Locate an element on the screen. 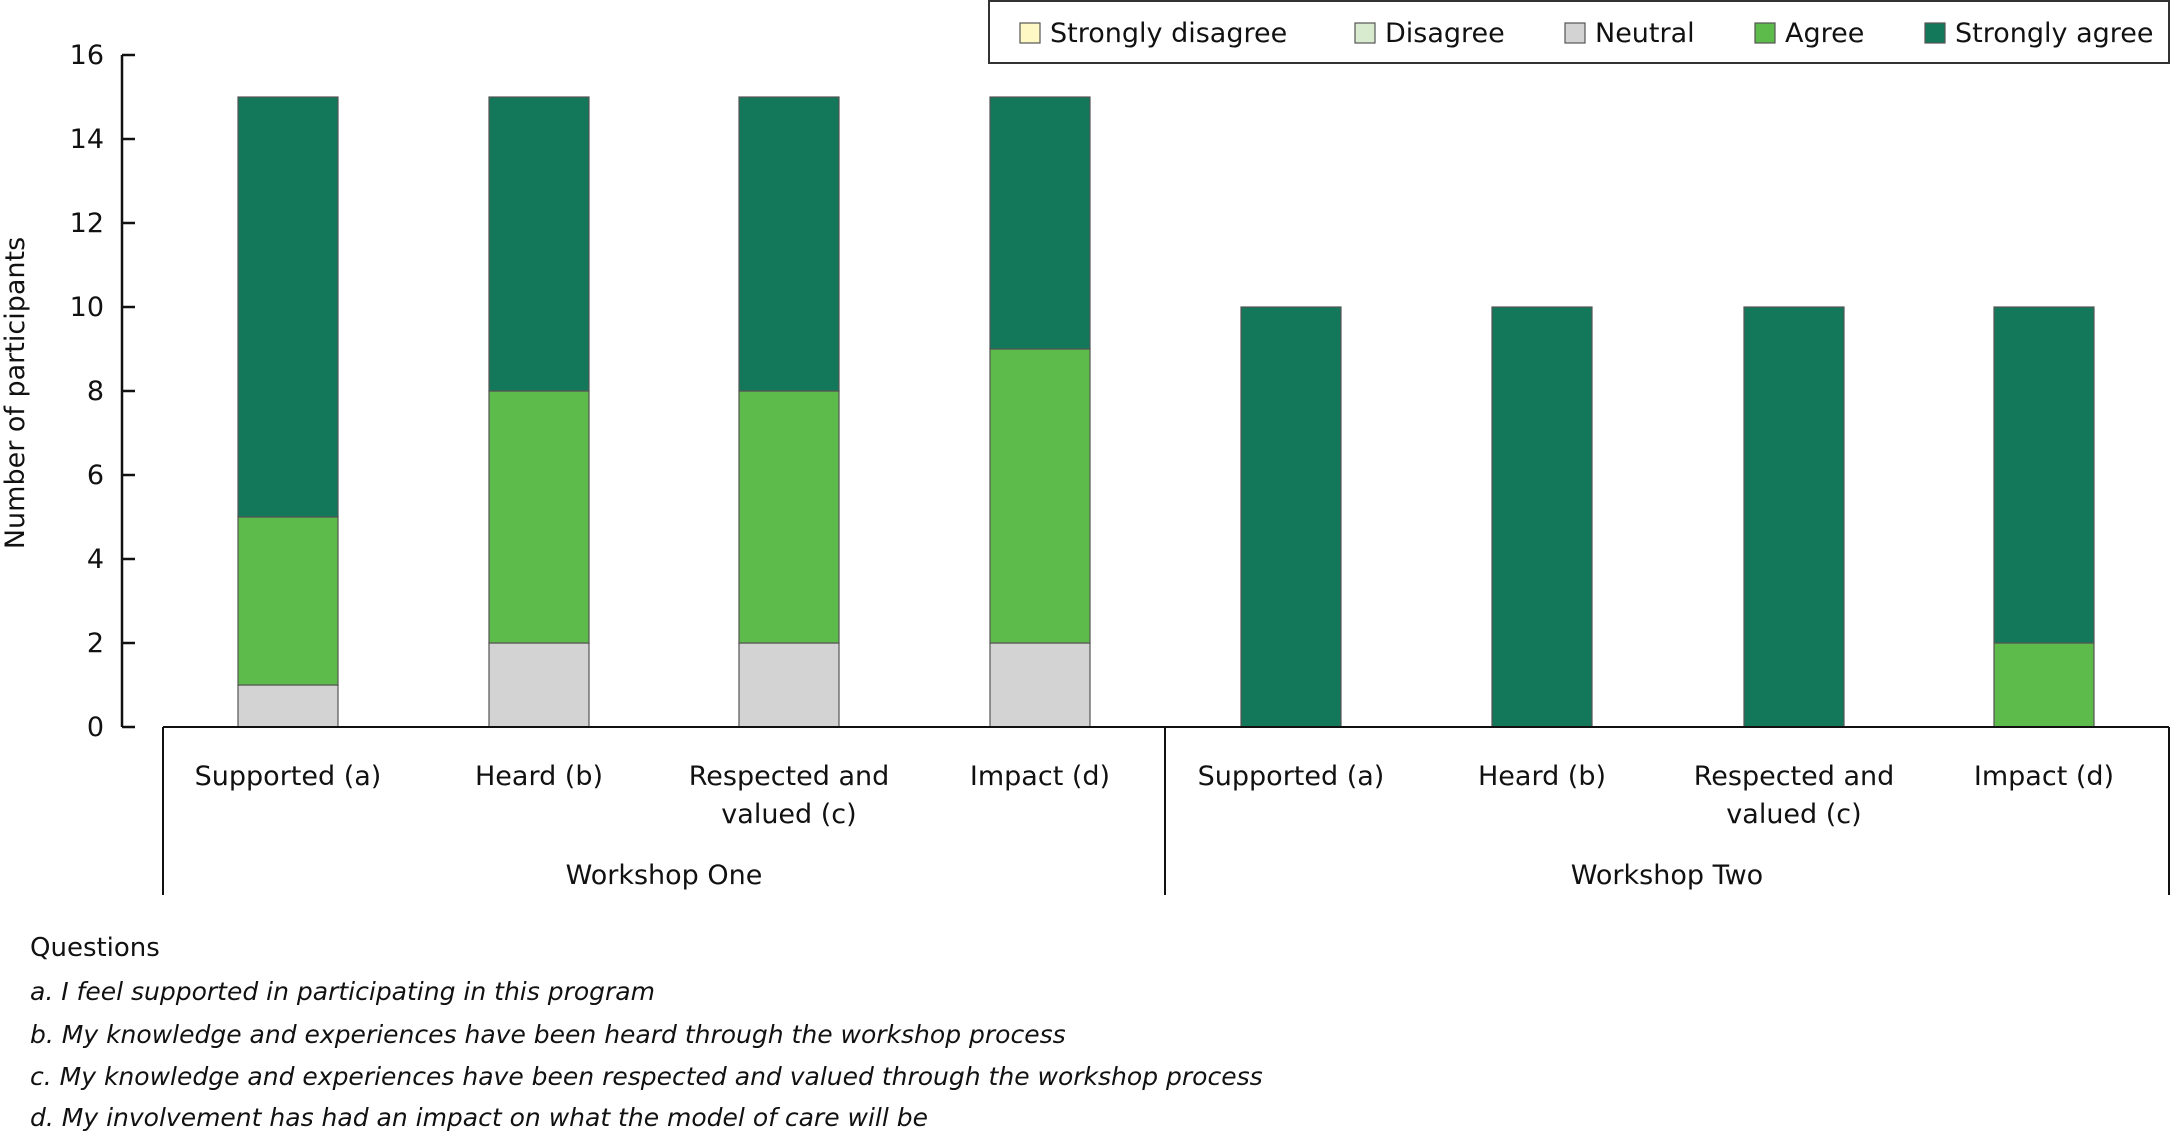 The width and height of the screenshot is (2172, 1137). legend-label: Neutral is located at coordinates (1645, 33).